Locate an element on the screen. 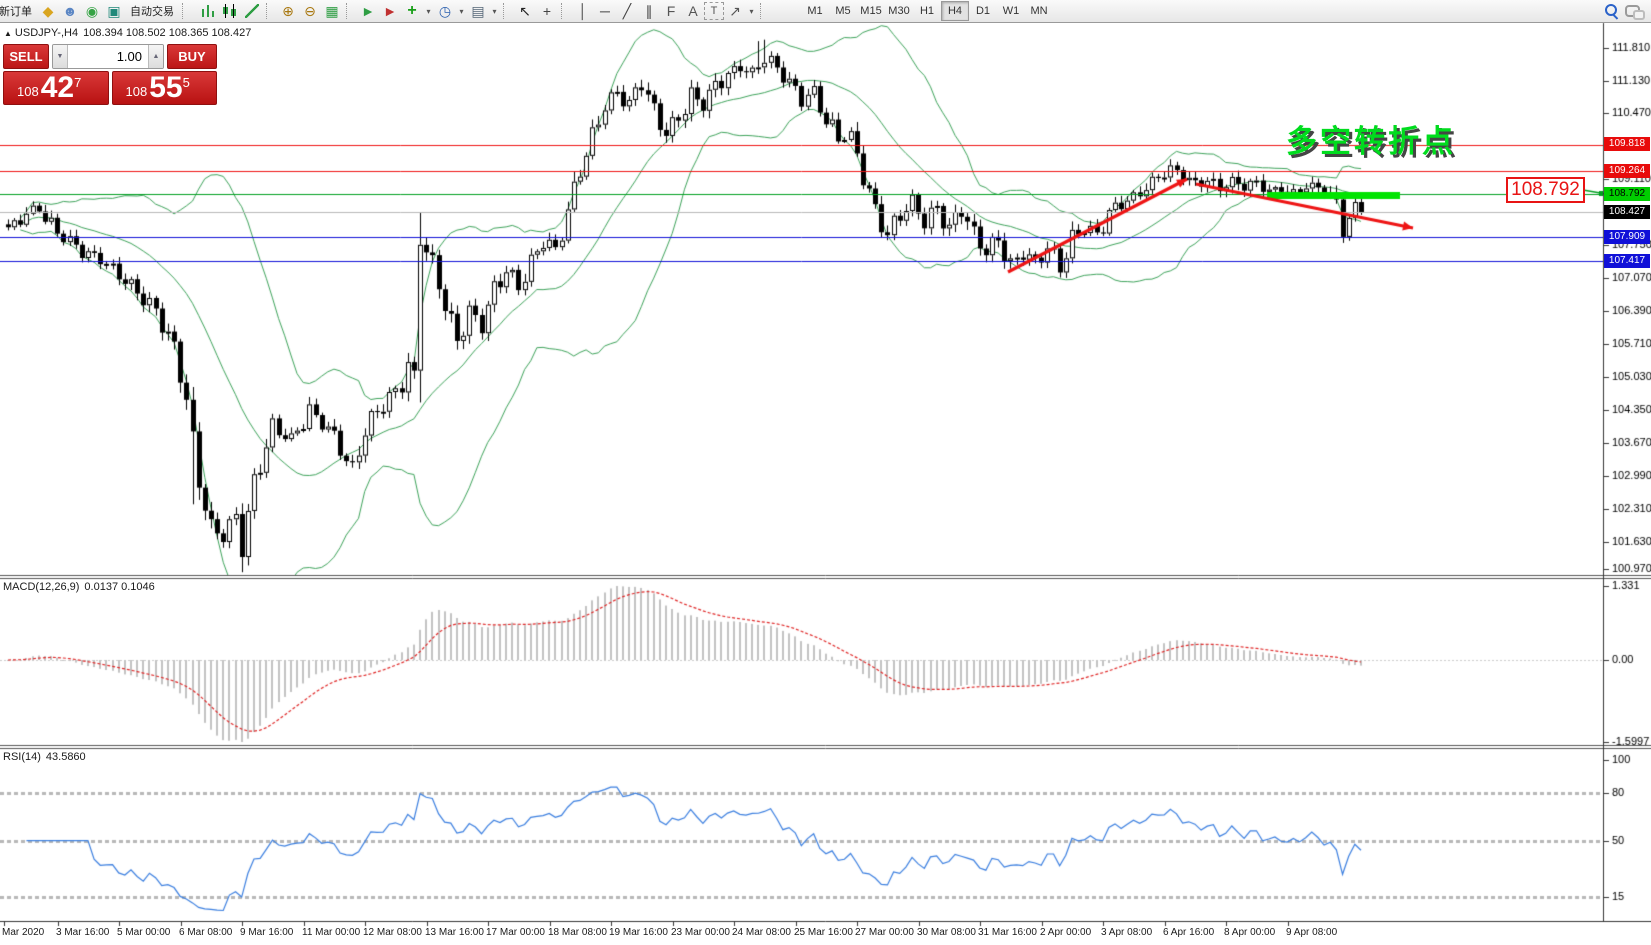 This screenshot has height=945, width=1651. cursor-icon: ↖ is located at coordinates (525, 11).